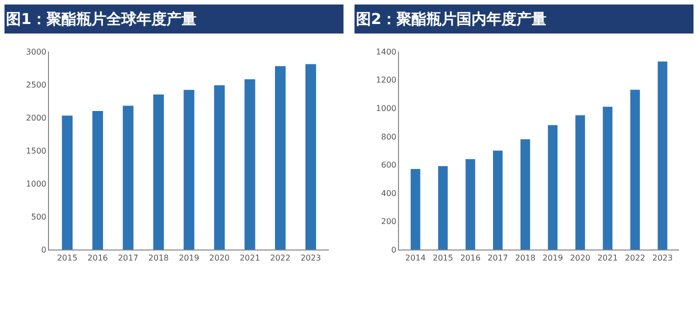 This screenshot has width=700, height=326. I want to click on y-tick-label: 400, so click(388, 193).